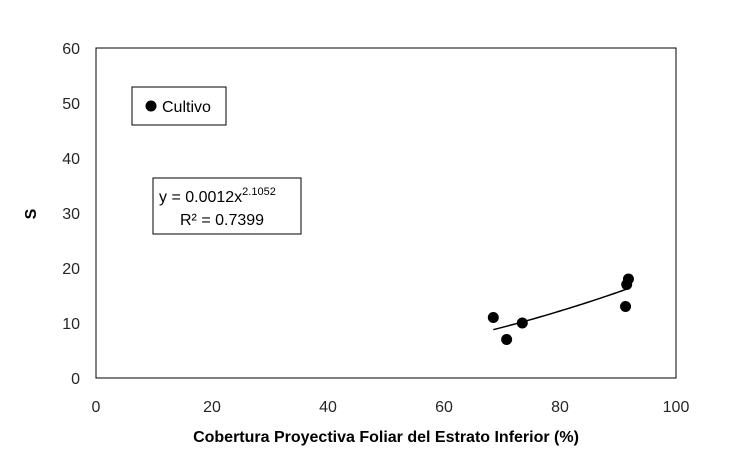 Image resolution: width=750 pixels, height=450 pixels. Describe the element at coordinates (200, 197) in the screenshot. I see `equation-main: y = 0.0012x` at that location.